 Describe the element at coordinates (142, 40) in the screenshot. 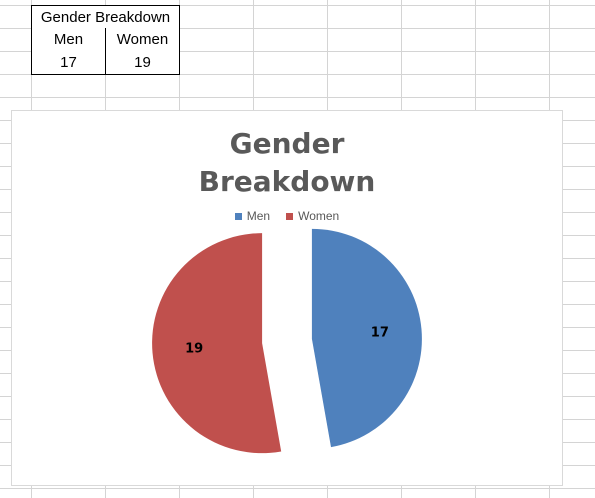

I see `header-cell-women: Women` at that location.